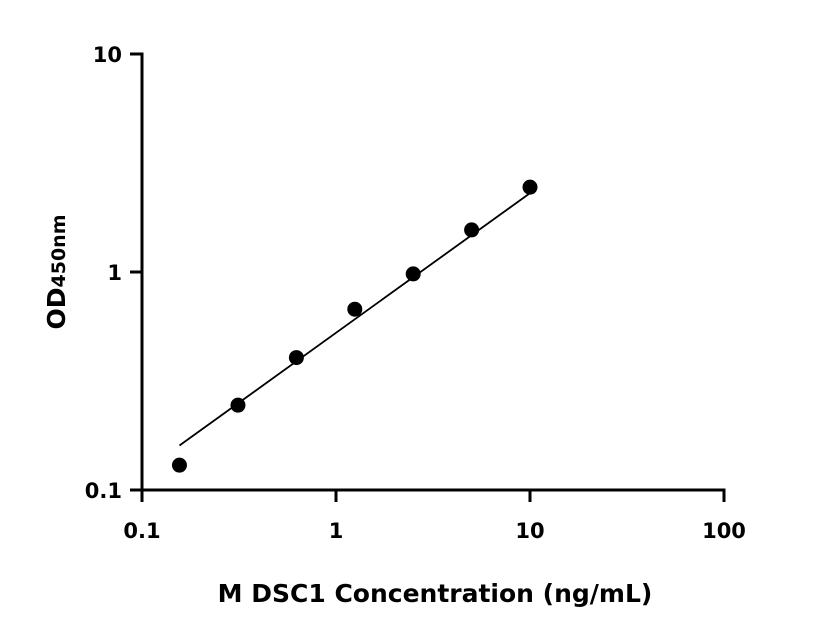  I want to click on y-axis-title-sub: 450nm, so click(59, 250).